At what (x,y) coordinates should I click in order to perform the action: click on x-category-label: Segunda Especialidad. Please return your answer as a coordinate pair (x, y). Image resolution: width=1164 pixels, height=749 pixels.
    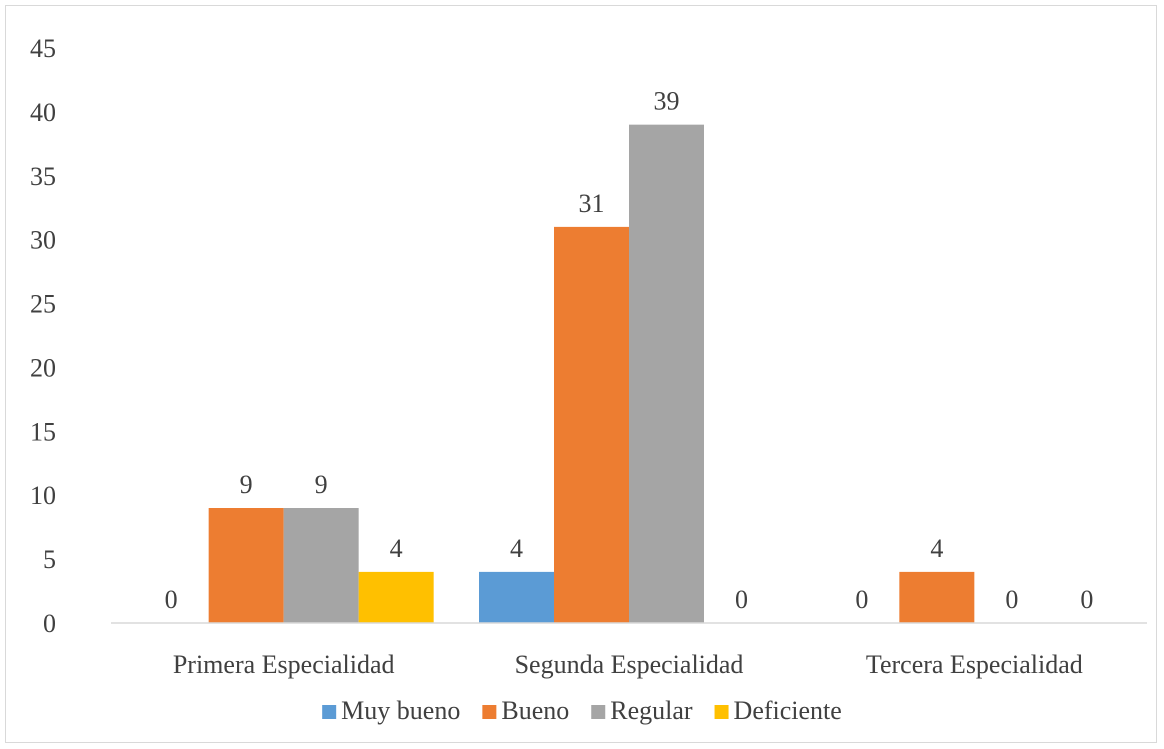
    Looking at the image, I should click on (629, 664).